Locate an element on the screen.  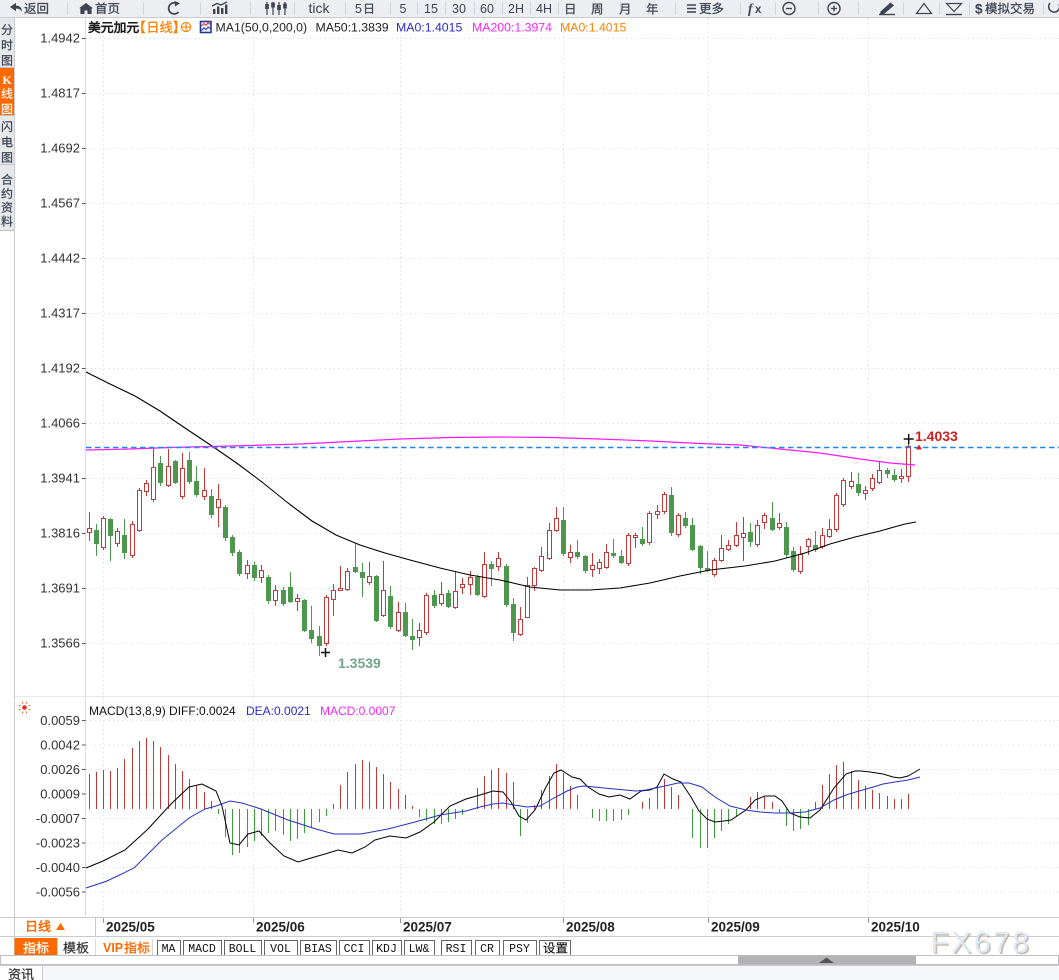
svg-text: 2025/10 is located at coordinates (895, 927).